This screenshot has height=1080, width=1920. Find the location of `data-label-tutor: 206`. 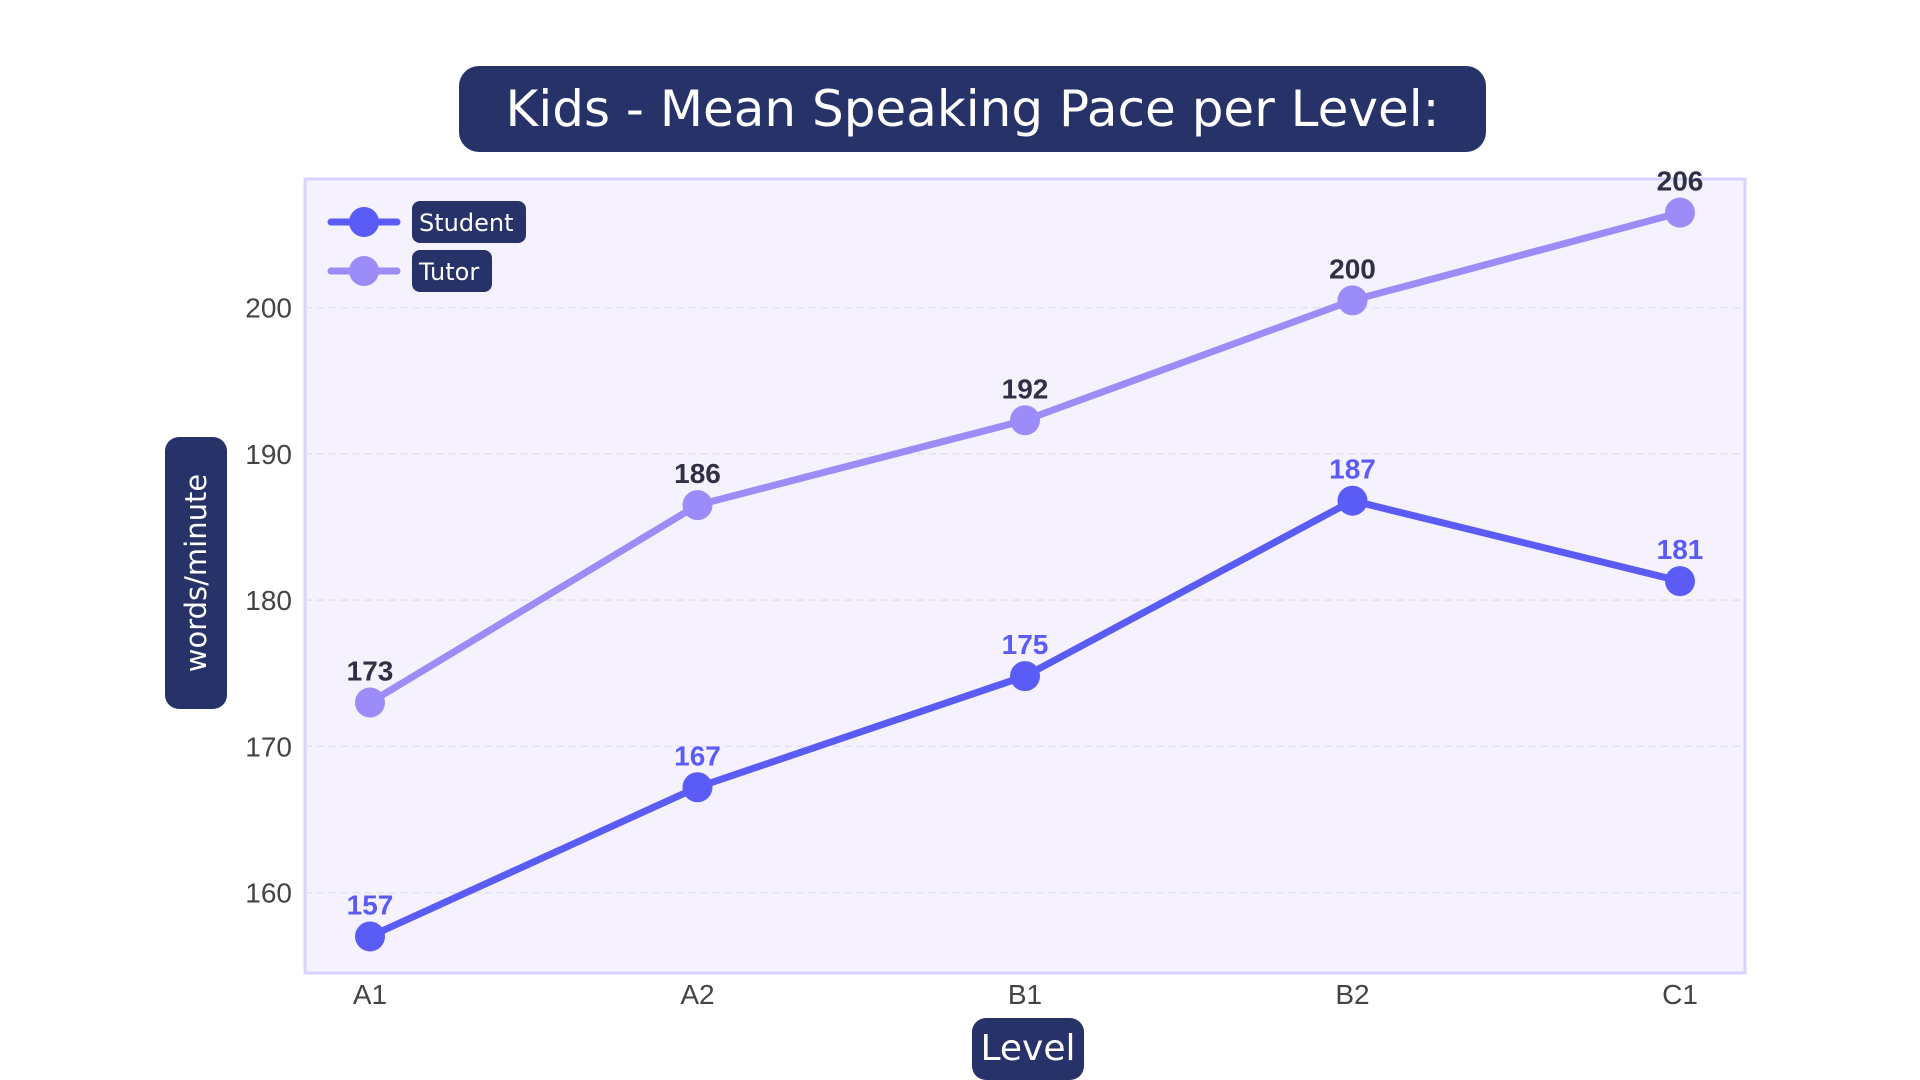

data-label-tutor: 206 is located at coordinates (1680, 181).